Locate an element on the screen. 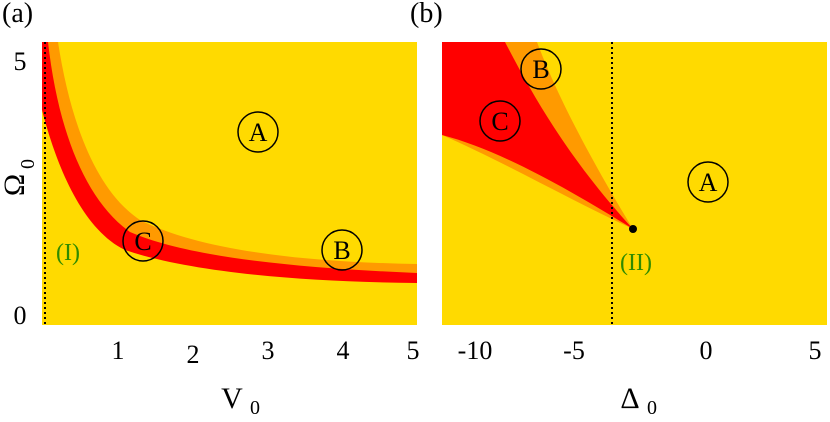 The image size is (830, 422). panel-a-xlabel: V 0 is located at coordinates (240, 400).